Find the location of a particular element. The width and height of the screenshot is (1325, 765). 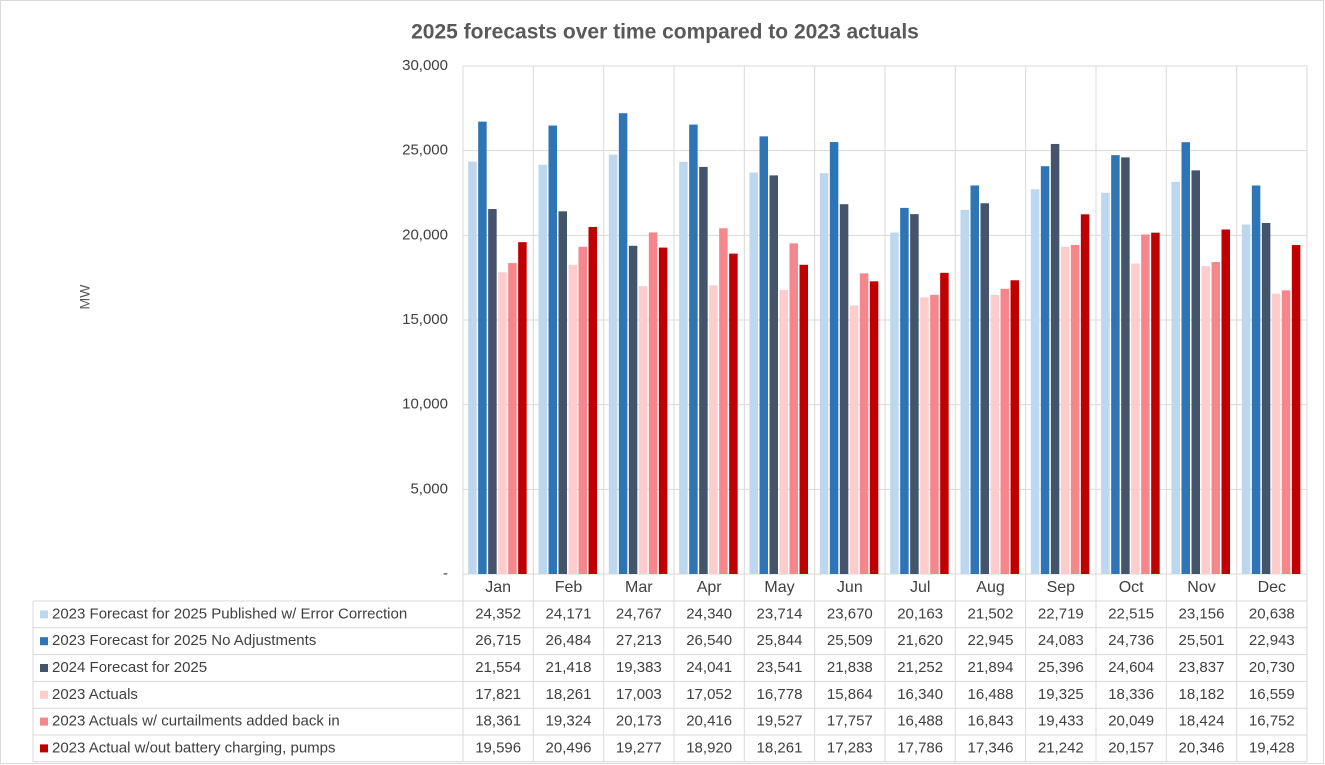

table-cell: 21,894 is located at coordinates (991, 667).